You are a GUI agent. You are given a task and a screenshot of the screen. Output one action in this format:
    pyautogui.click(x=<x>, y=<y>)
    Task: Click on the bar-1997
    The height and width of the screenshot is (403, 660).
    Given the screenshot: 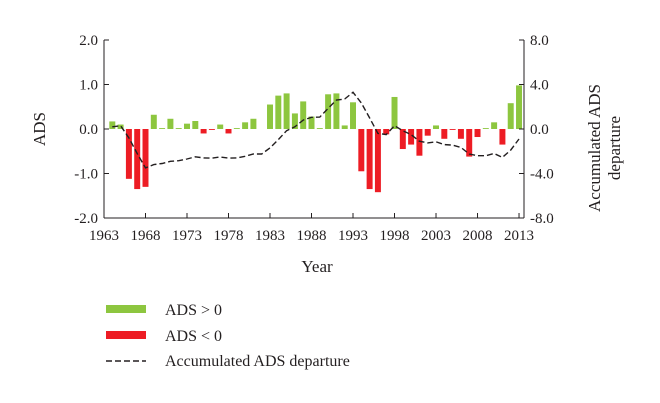 What is the action you would take?
    pyautogui.click(x=386, y=132)
    